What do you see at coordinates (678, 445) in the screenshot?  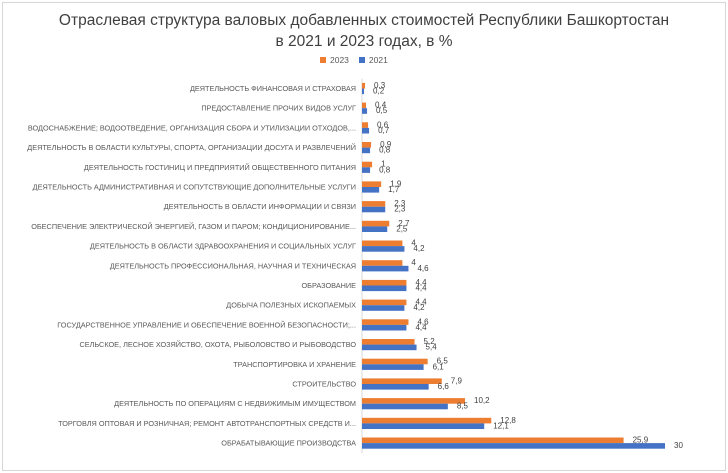 I see `data-label-2021: 30` at bounding box center [678, 445].